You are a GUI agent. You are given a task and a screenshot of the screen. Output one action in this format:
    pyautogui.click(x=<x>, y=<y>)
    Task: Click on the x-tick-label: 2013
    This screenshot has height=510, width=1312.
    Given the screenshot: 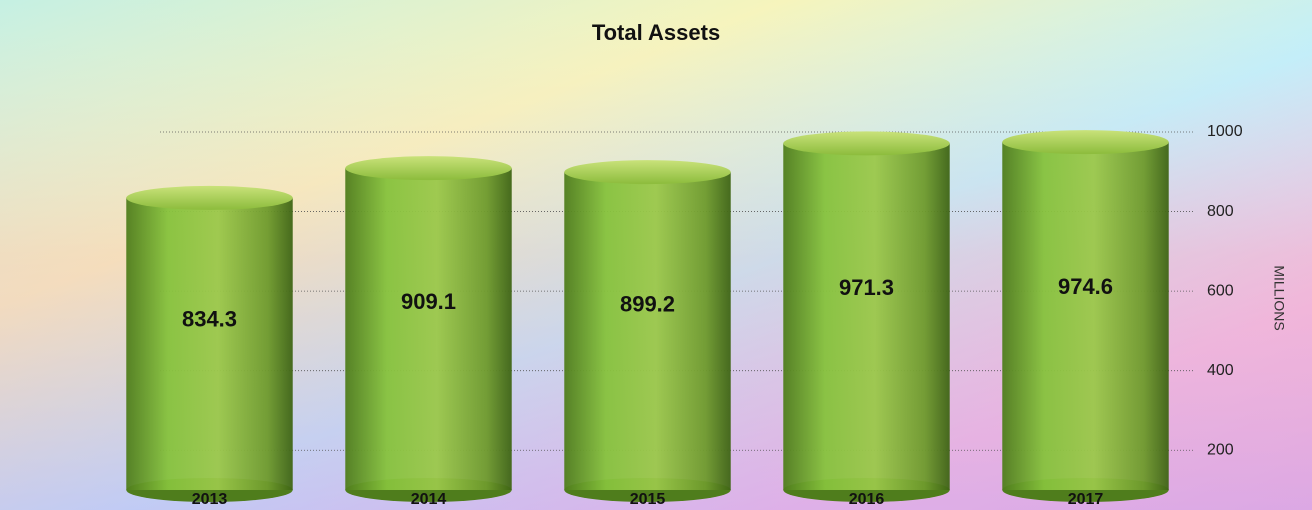 What is the action you would take?
    pyautogui.click(x=210, y=499)
    